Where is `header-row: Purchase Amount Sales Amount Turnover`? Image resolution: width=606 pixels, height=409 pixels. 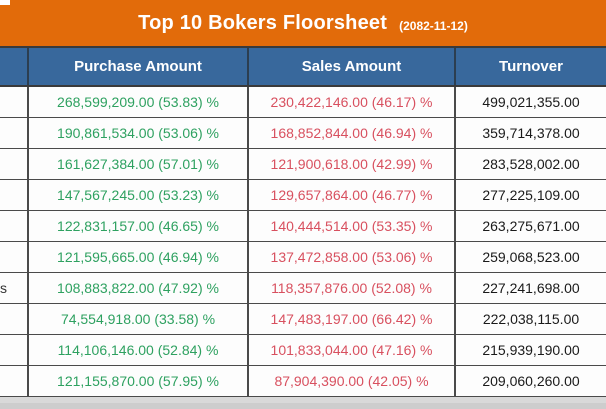 header-row: Purchase Amount Sales Amount Turnover is located at coordinates (303, 66).